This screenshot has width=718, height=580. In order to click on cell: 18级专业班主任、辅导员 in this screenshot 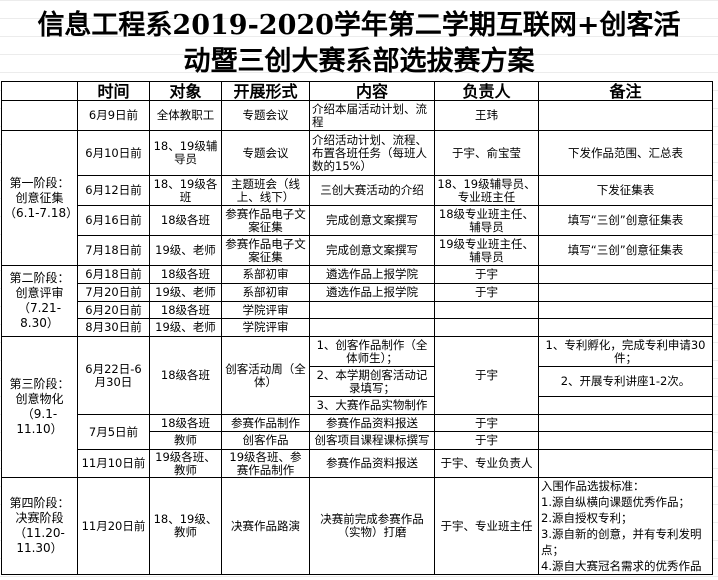, I will do `click(486, 220)`.